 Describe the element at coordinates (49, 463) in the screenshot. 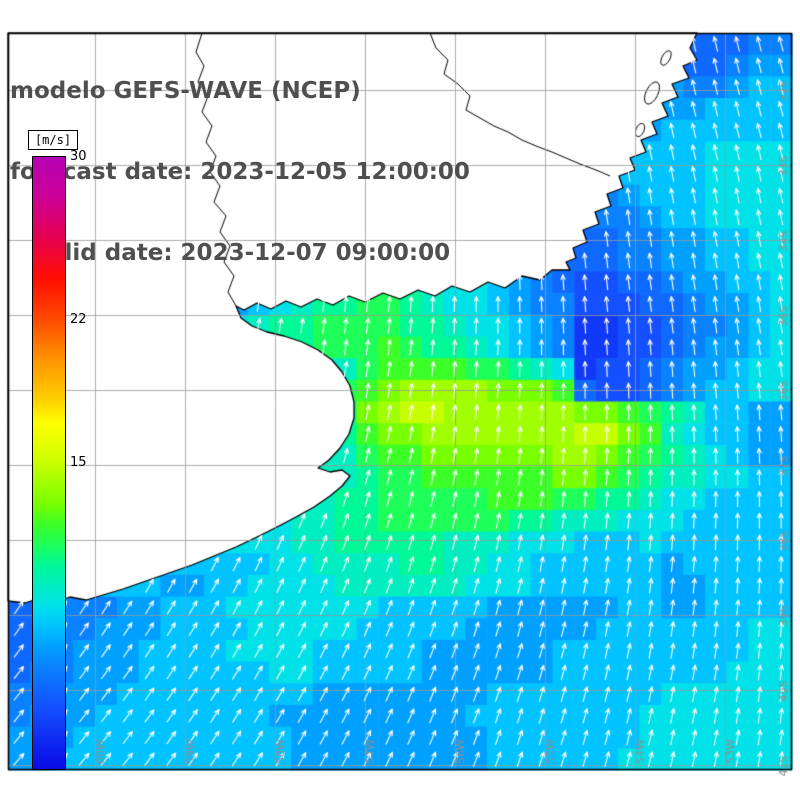

I see `colorbar-gradient` at that location.